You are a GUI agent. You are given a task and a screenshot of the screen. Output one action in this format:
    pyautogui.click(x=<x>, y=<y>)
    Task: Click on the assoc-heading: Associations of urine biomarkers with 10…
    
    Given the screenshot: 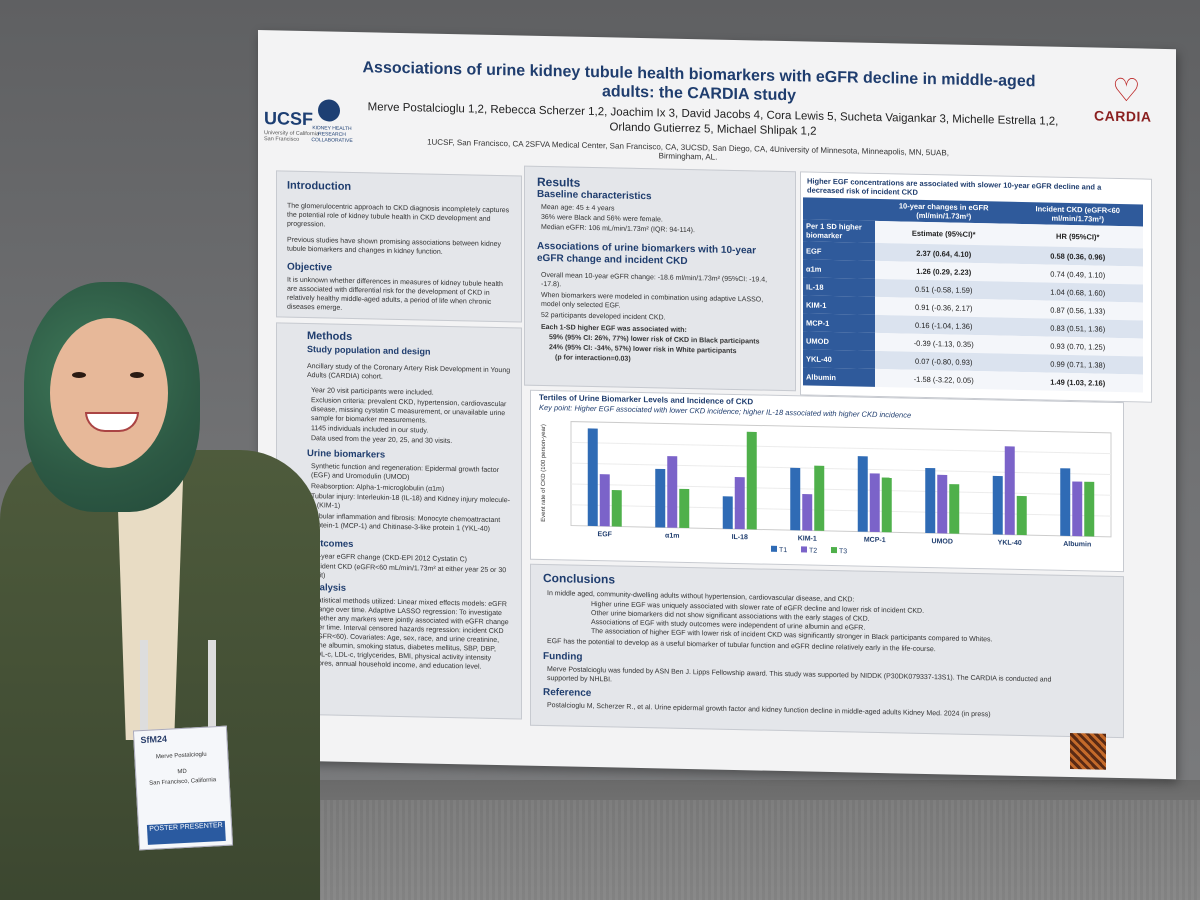 What is the action you would take?
    pyautogui.click(x=646, y=253)
    